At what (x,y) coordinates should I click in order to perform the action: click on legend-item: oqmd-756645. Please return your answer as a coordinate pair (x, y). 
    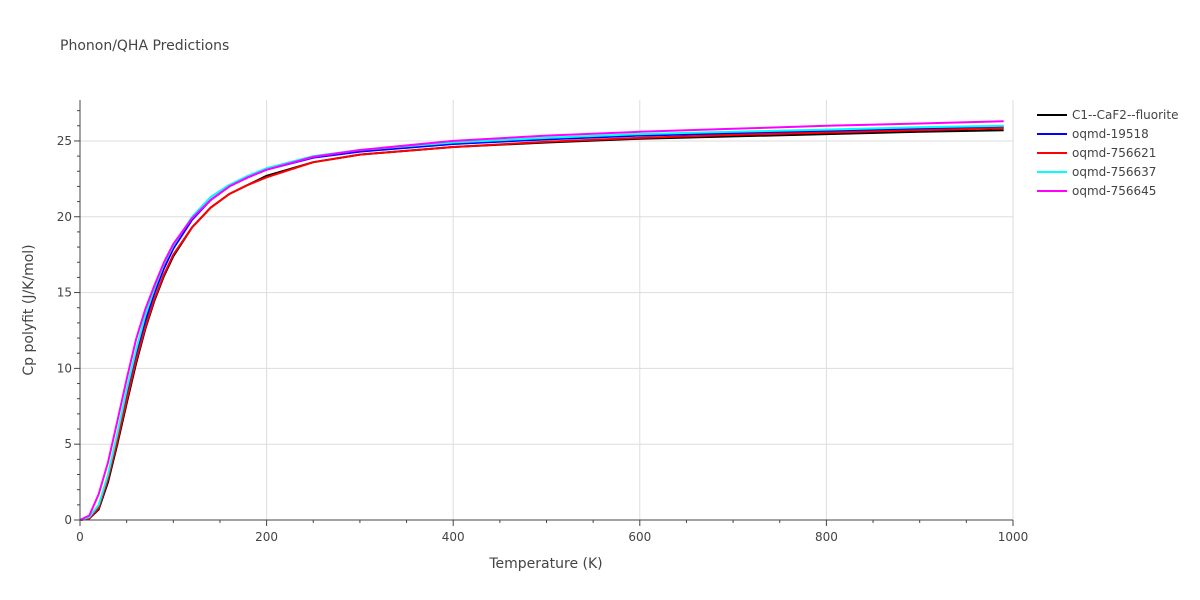
    Looking at the image, I should click on (1096, 191).